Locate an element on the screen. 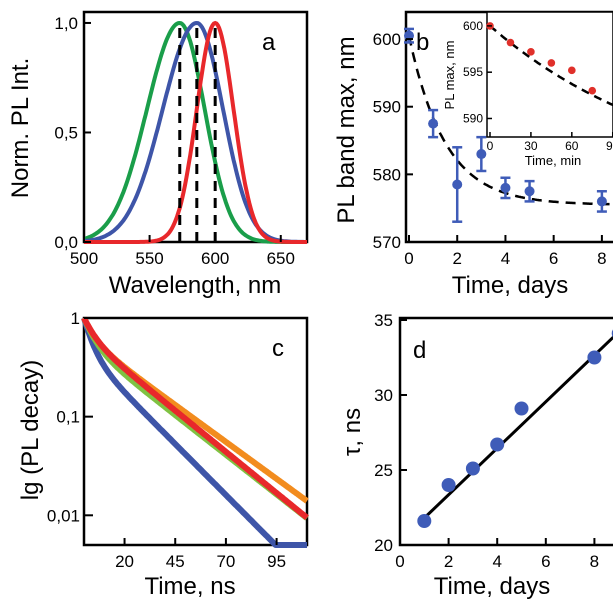  x-tick-label: 20 is located at coordinates (124, 561).